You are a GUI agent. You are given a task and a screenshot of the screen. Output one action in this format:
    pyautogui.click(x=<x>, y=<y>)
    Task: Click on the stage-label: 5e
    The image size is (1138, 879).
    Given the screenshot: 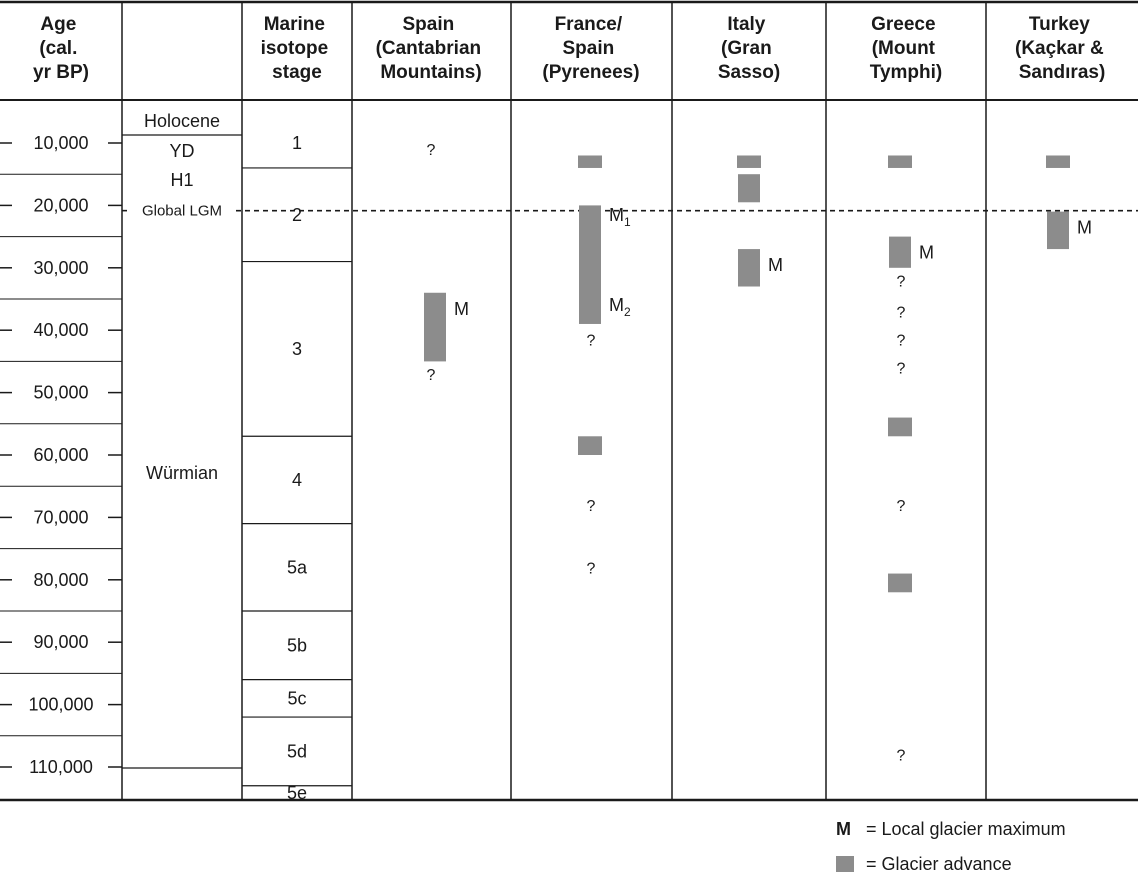 What is the action you would take?
    pyautogui.click(x=297, y=793)
    